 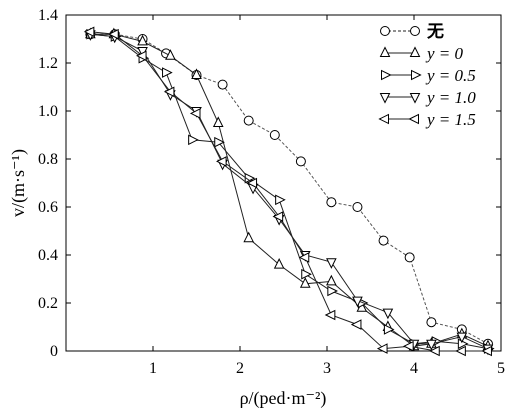 I want to click on legend: 无 y = 0 y = 0.5 y = 1.0 y = 1.5, so click(x=427, y=75).